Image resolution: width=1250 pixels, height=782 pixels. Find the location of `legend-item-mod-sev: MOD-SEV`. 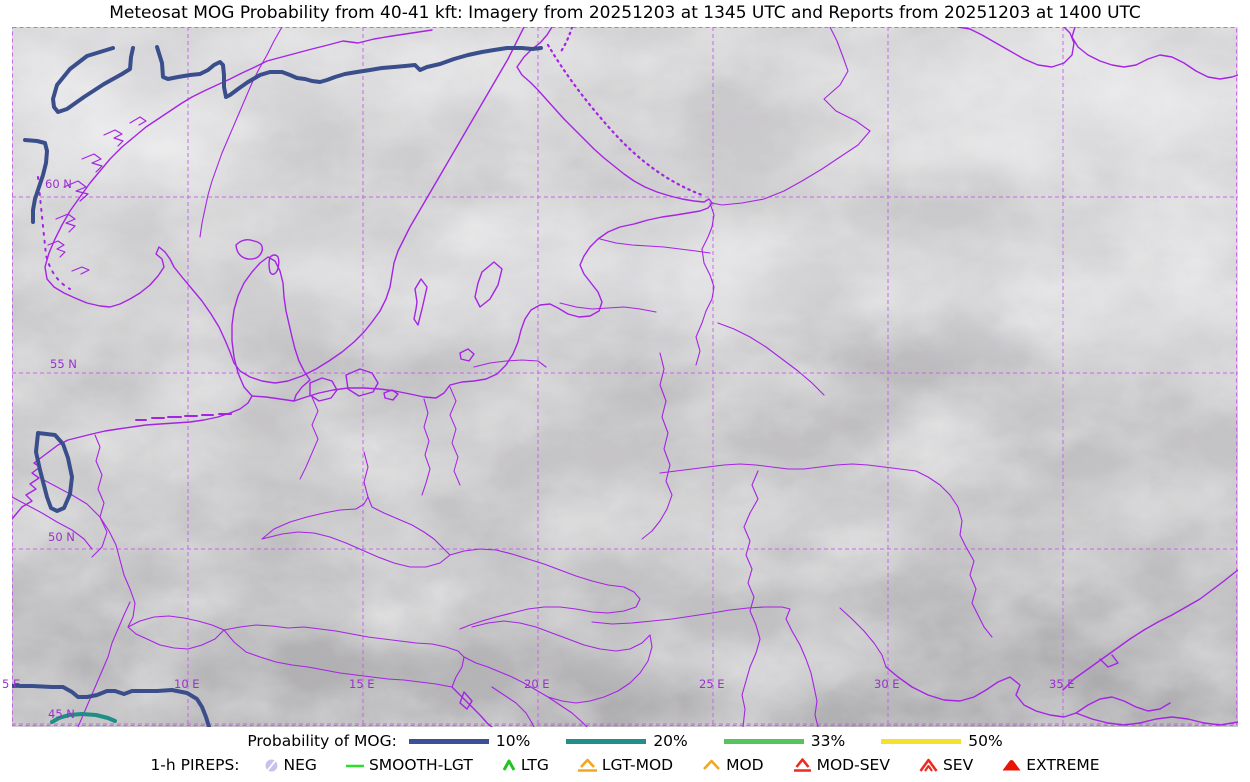

legend-item-mod-sev: MOD-SEV is located at coordinates (840, 765).